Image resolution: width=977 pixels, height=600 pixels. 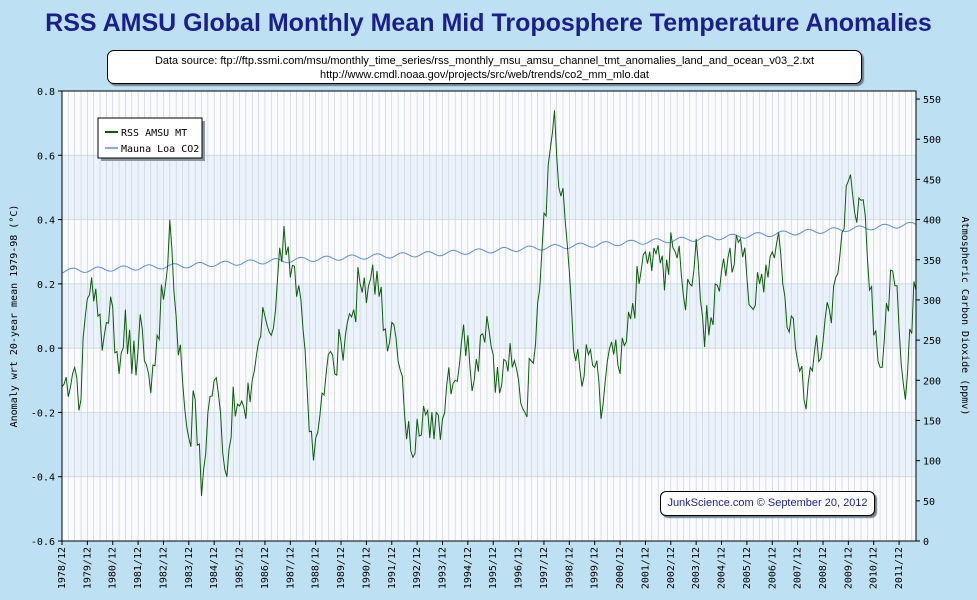 I want to click on right-tick-label: 300, so click(x=932, y=301).